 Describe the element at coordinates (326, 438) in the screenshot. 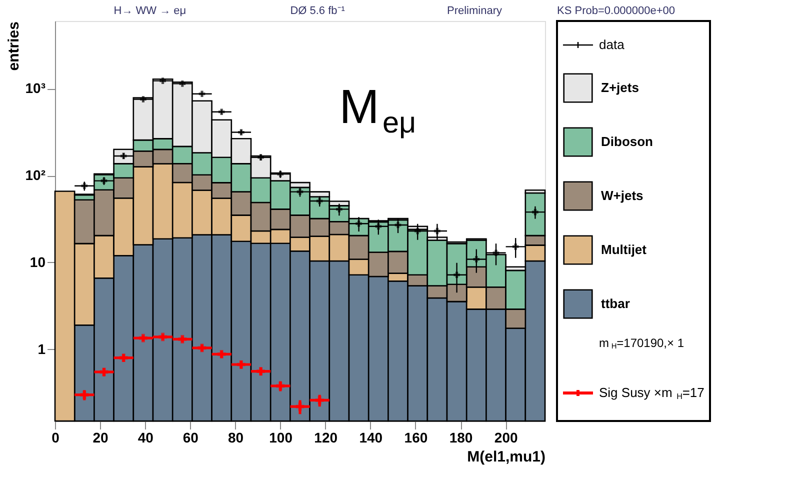

I see `x-tick-label: 120` at that location.